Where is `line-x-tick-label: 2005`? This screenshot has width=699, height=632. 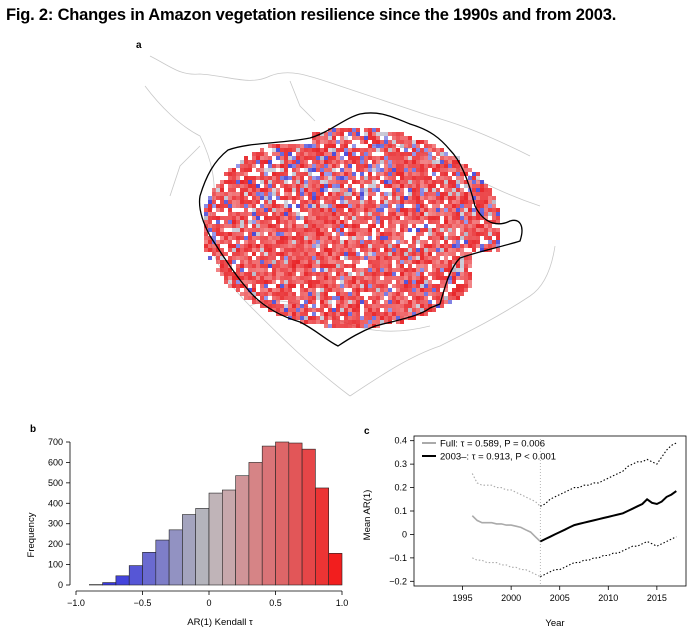 line-x-tick-label: 2005 is located at coordinates (560, 598).